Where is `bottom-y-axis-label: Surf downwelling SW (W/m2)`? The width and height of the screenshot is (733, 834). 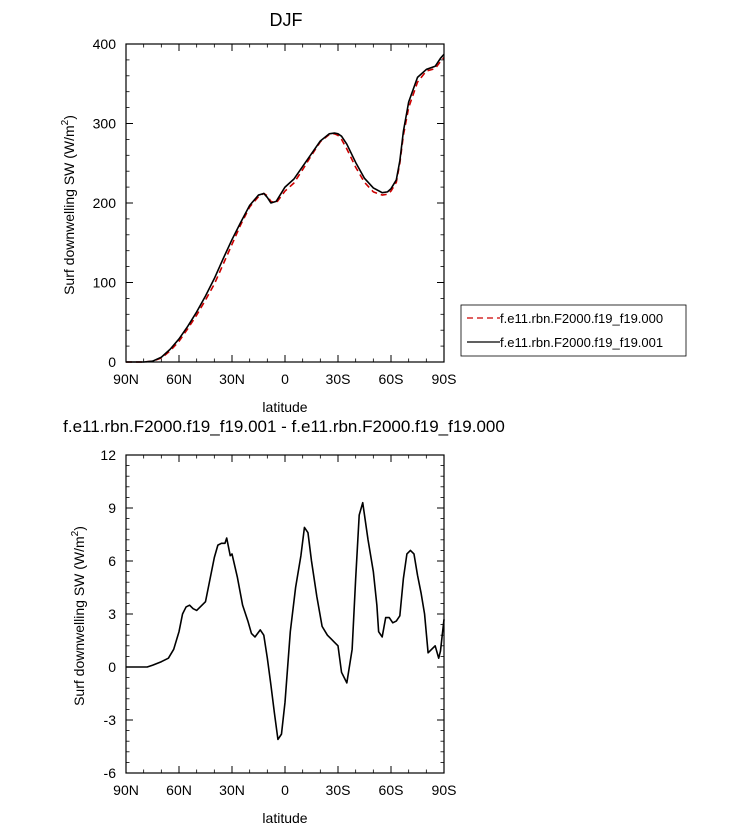
bottom-y-axis-label: Surf downwelling SW (W/m2) is located at coordinates (78, 616).